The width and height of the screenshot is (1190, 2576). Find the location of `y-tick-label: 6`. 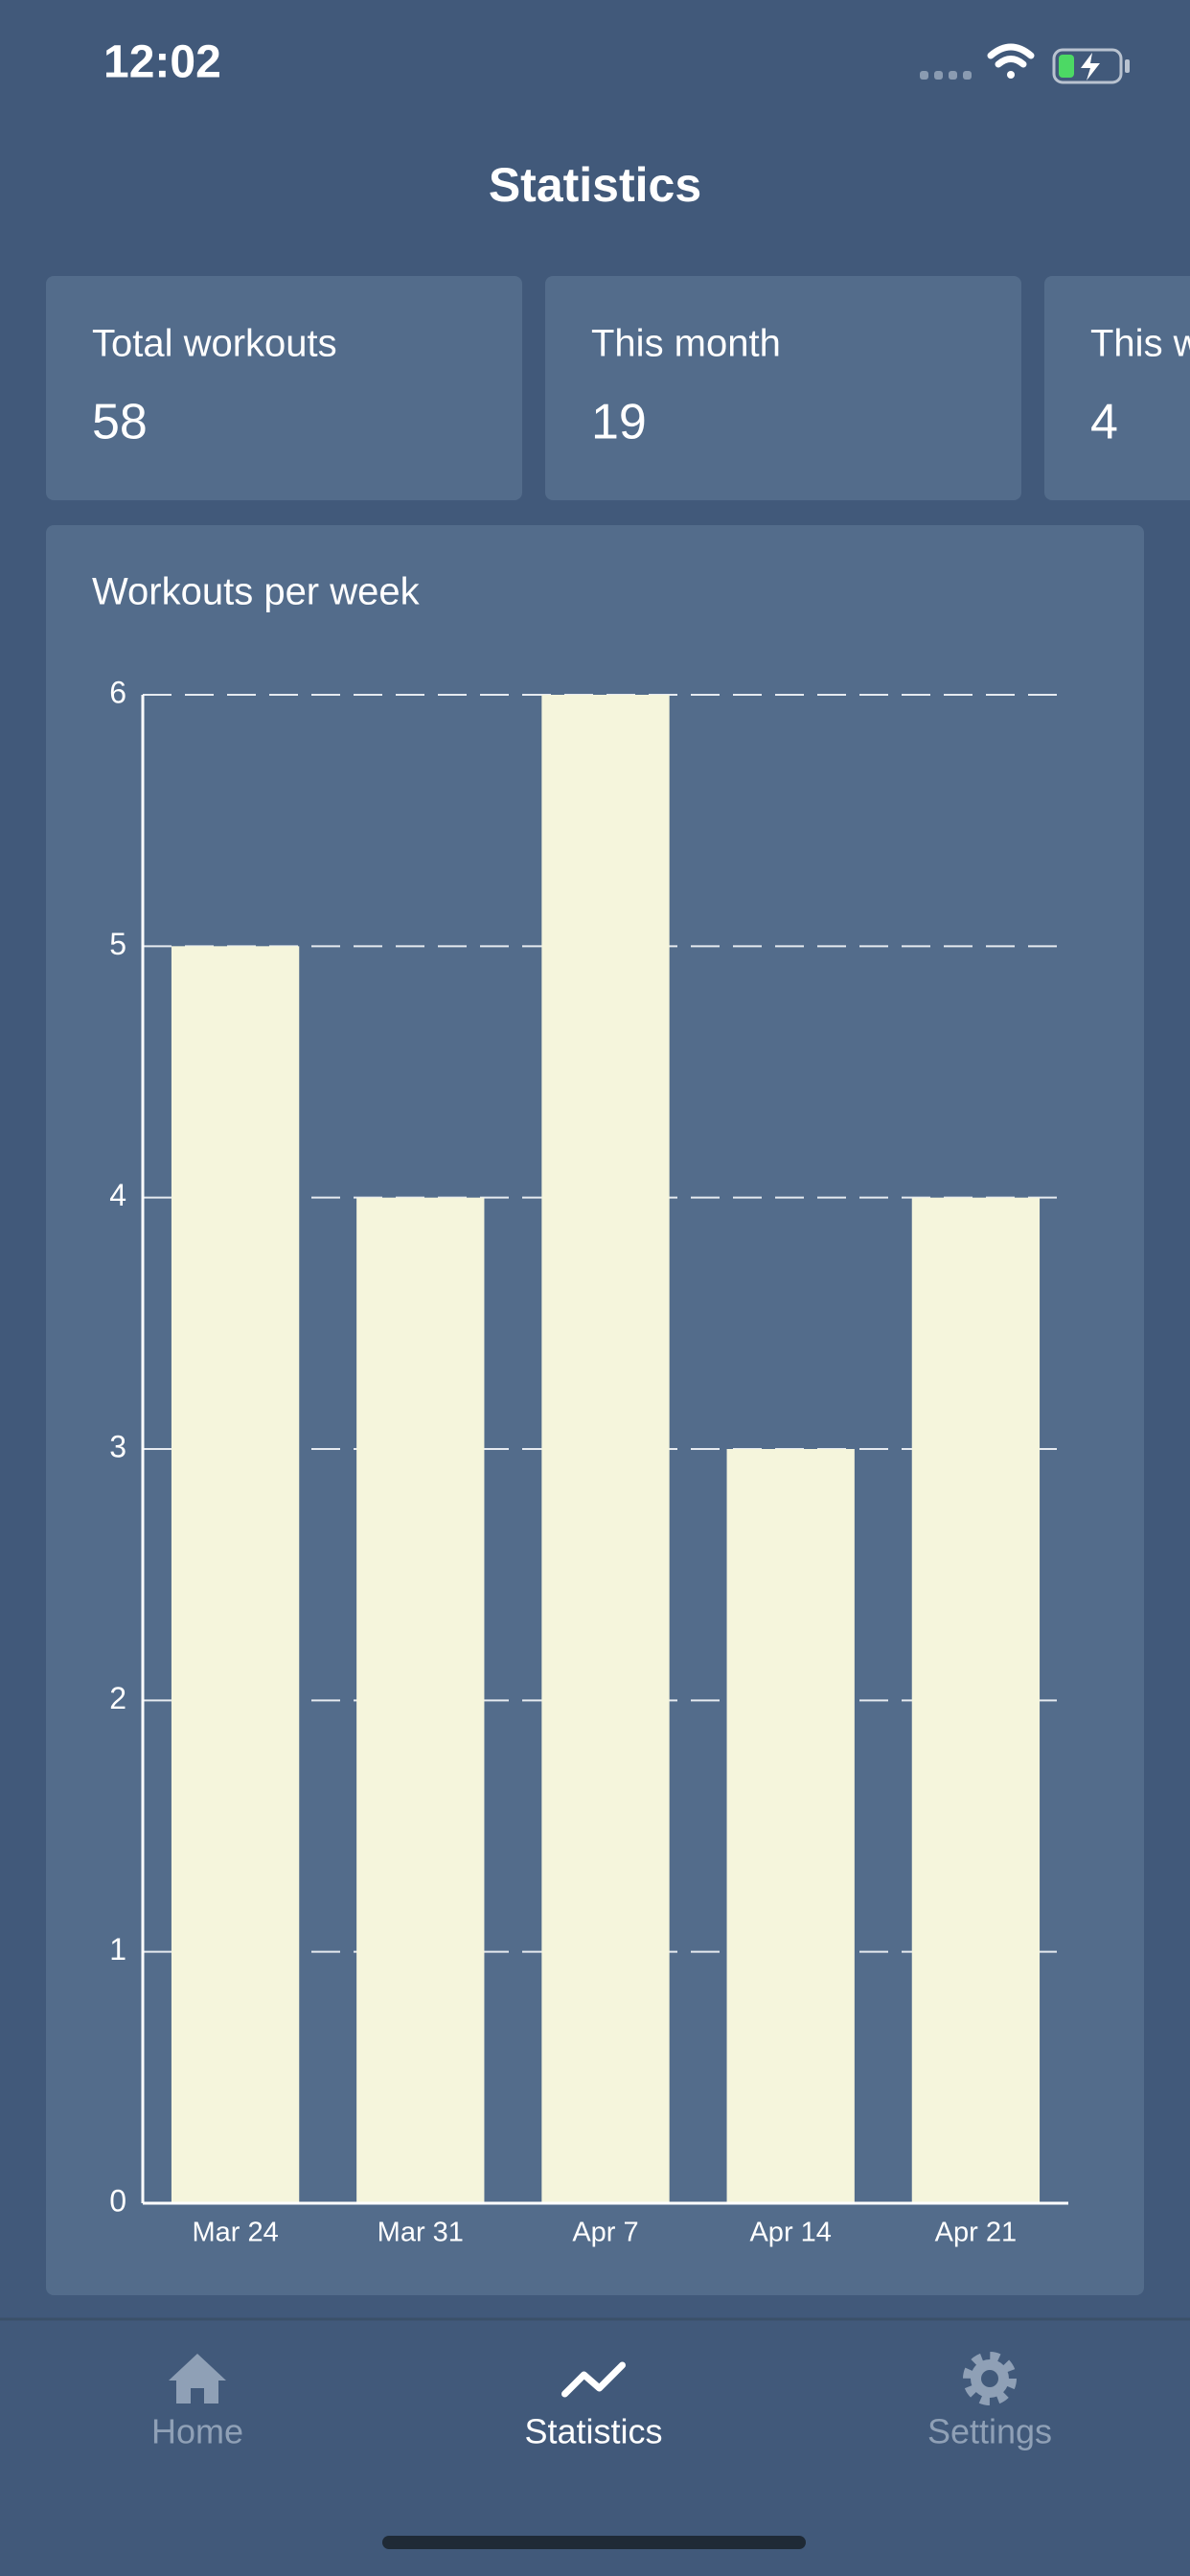

y-tick-label: 6 is located at coordinates (118, 692).